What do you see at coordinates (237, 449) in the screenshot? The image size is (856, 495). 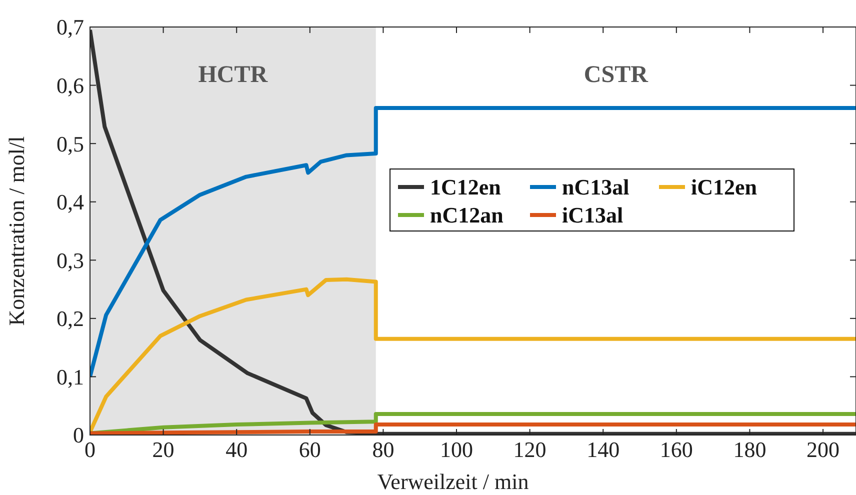 I see `x-tick-label: 40` at bounding box center [237, 449].